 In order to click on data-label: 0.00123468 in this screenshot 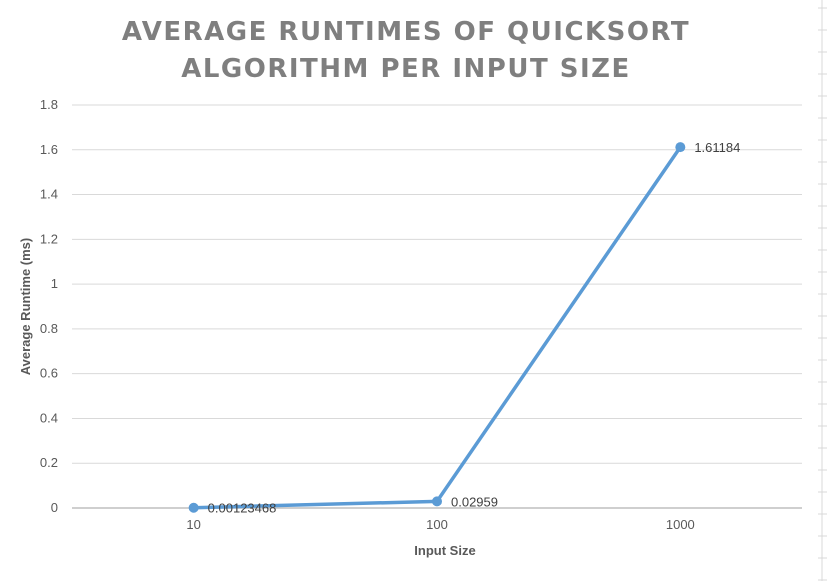, I will do `click(242, 508)`.